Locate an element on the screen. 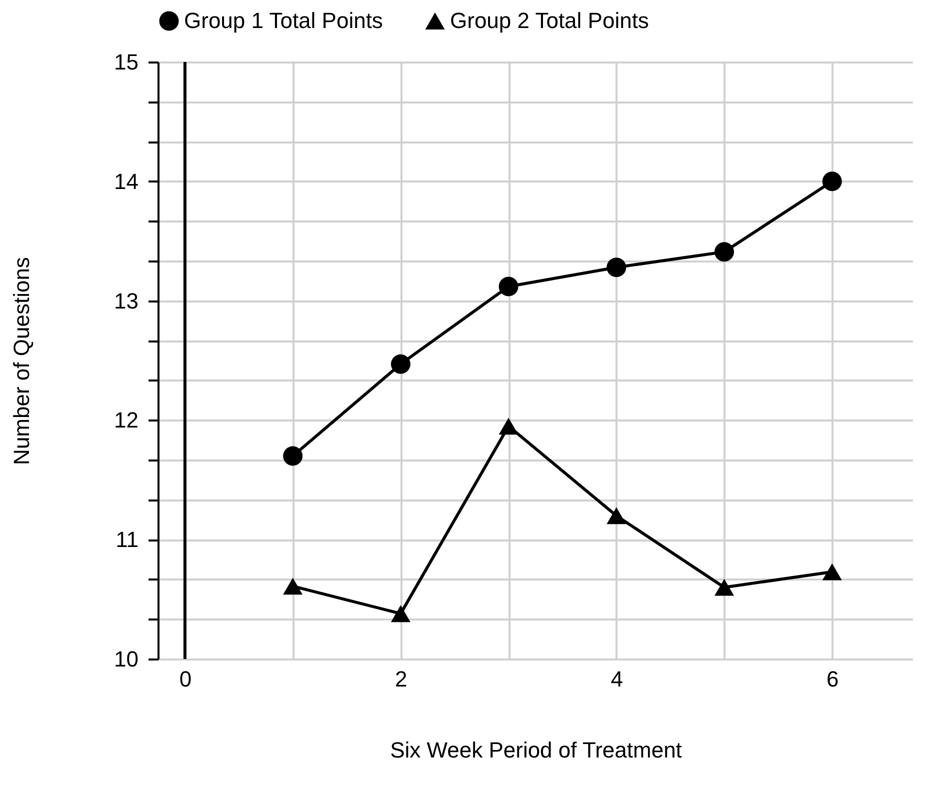  y-tick-label: 10 is located at coordinates (126, 659).